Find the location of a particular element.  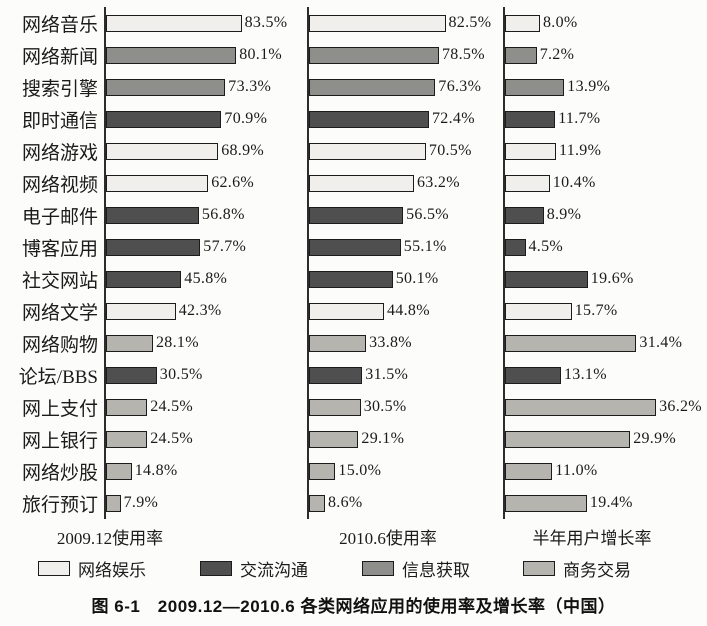

bar-value-label: 76.3% is located at coordinates (460, 86).